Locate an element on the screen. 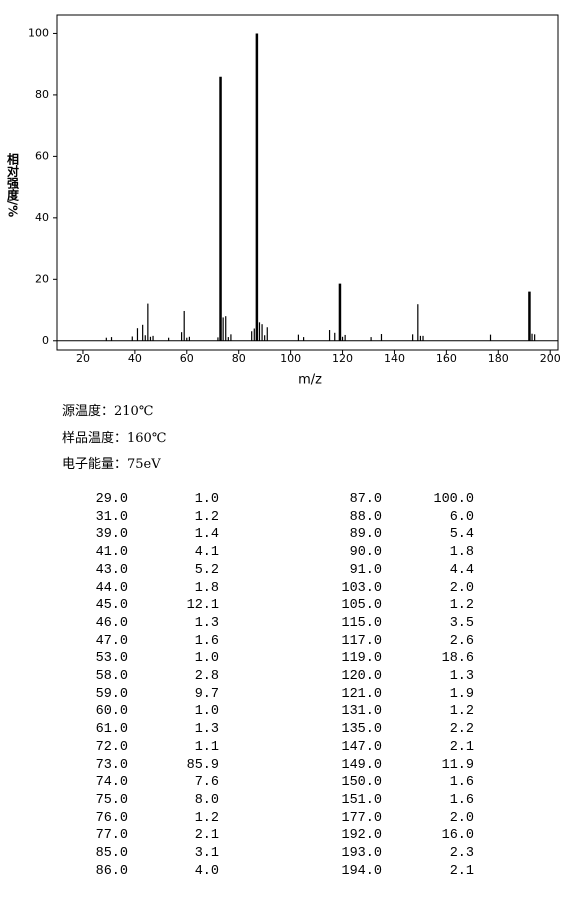  table-cell: 61.0 is located at coordinates (111, 730).